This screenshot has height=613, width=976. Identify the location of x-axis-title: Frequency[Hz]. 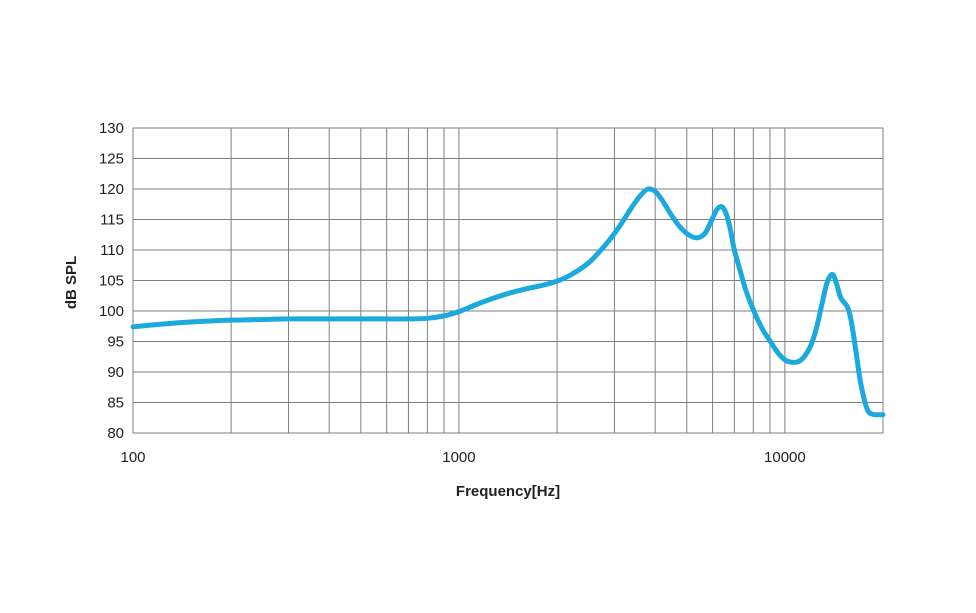
(508, 491).